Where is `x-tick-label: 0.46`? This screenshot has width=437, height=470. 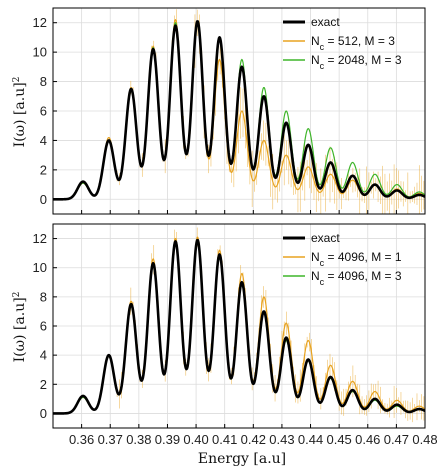 x-tick-label: 0.46 is located at coordinates (367, 439).